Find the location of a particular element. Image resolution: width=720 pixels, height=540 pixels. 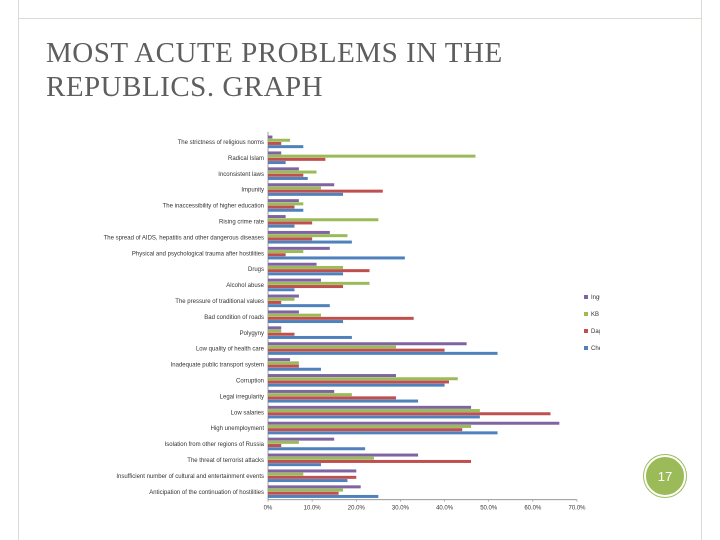

category-label: The threat of terrorist attacks is located at coordinates (225, 461).